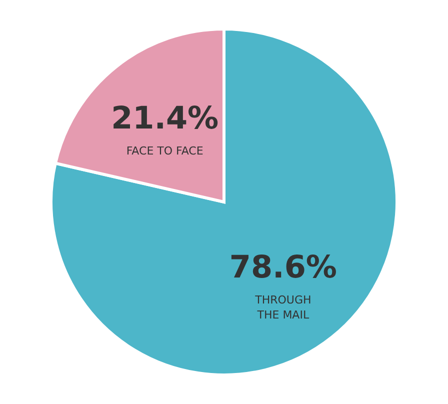 This screenshot has height=404, width=448. What do you see at coordinates (283, 307) in the screenshot?
I see `slice-label: THROUGH THE MAIL` at bounding box center [283, 307].